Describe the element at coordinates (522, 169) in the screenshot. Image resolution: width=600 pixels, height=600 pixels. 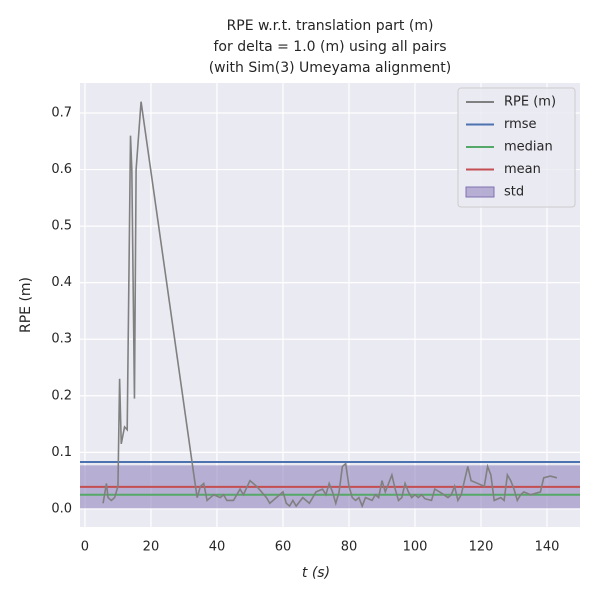
I see `legend-label: mean` at that location.